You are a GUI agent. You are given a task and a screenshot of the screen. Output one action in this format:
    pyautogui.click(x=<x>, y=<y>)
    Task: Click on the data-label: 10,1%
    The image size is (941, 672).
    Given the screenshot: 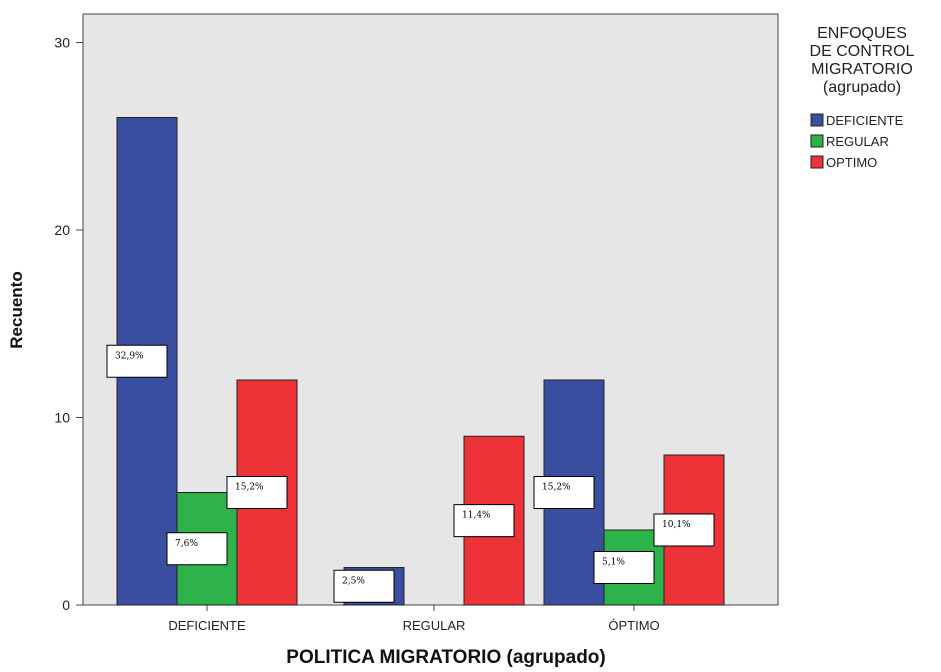 What is the action you would take?
    pyautogui.click(x=684, y=530)
    